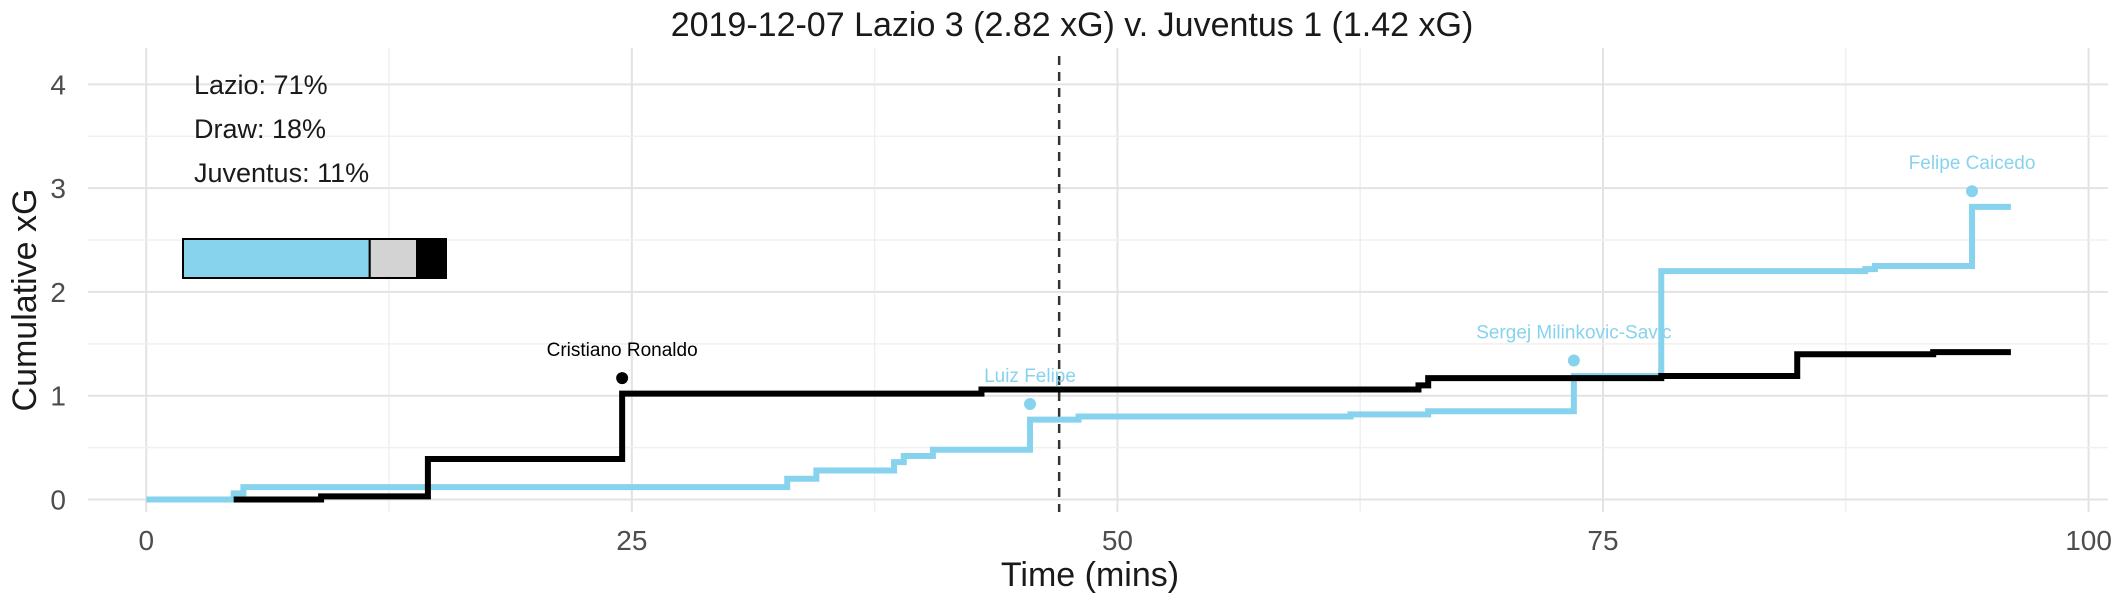 This screenshot has width=2116, height=604. I want to click on x-tick-label: 50, so click(1117, 540).